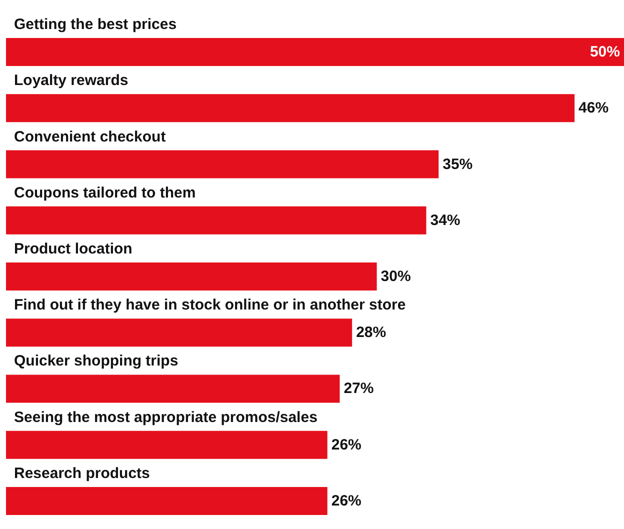 The image size is (624, 529). I want to click on data-label: 28%, so click(371, 333).